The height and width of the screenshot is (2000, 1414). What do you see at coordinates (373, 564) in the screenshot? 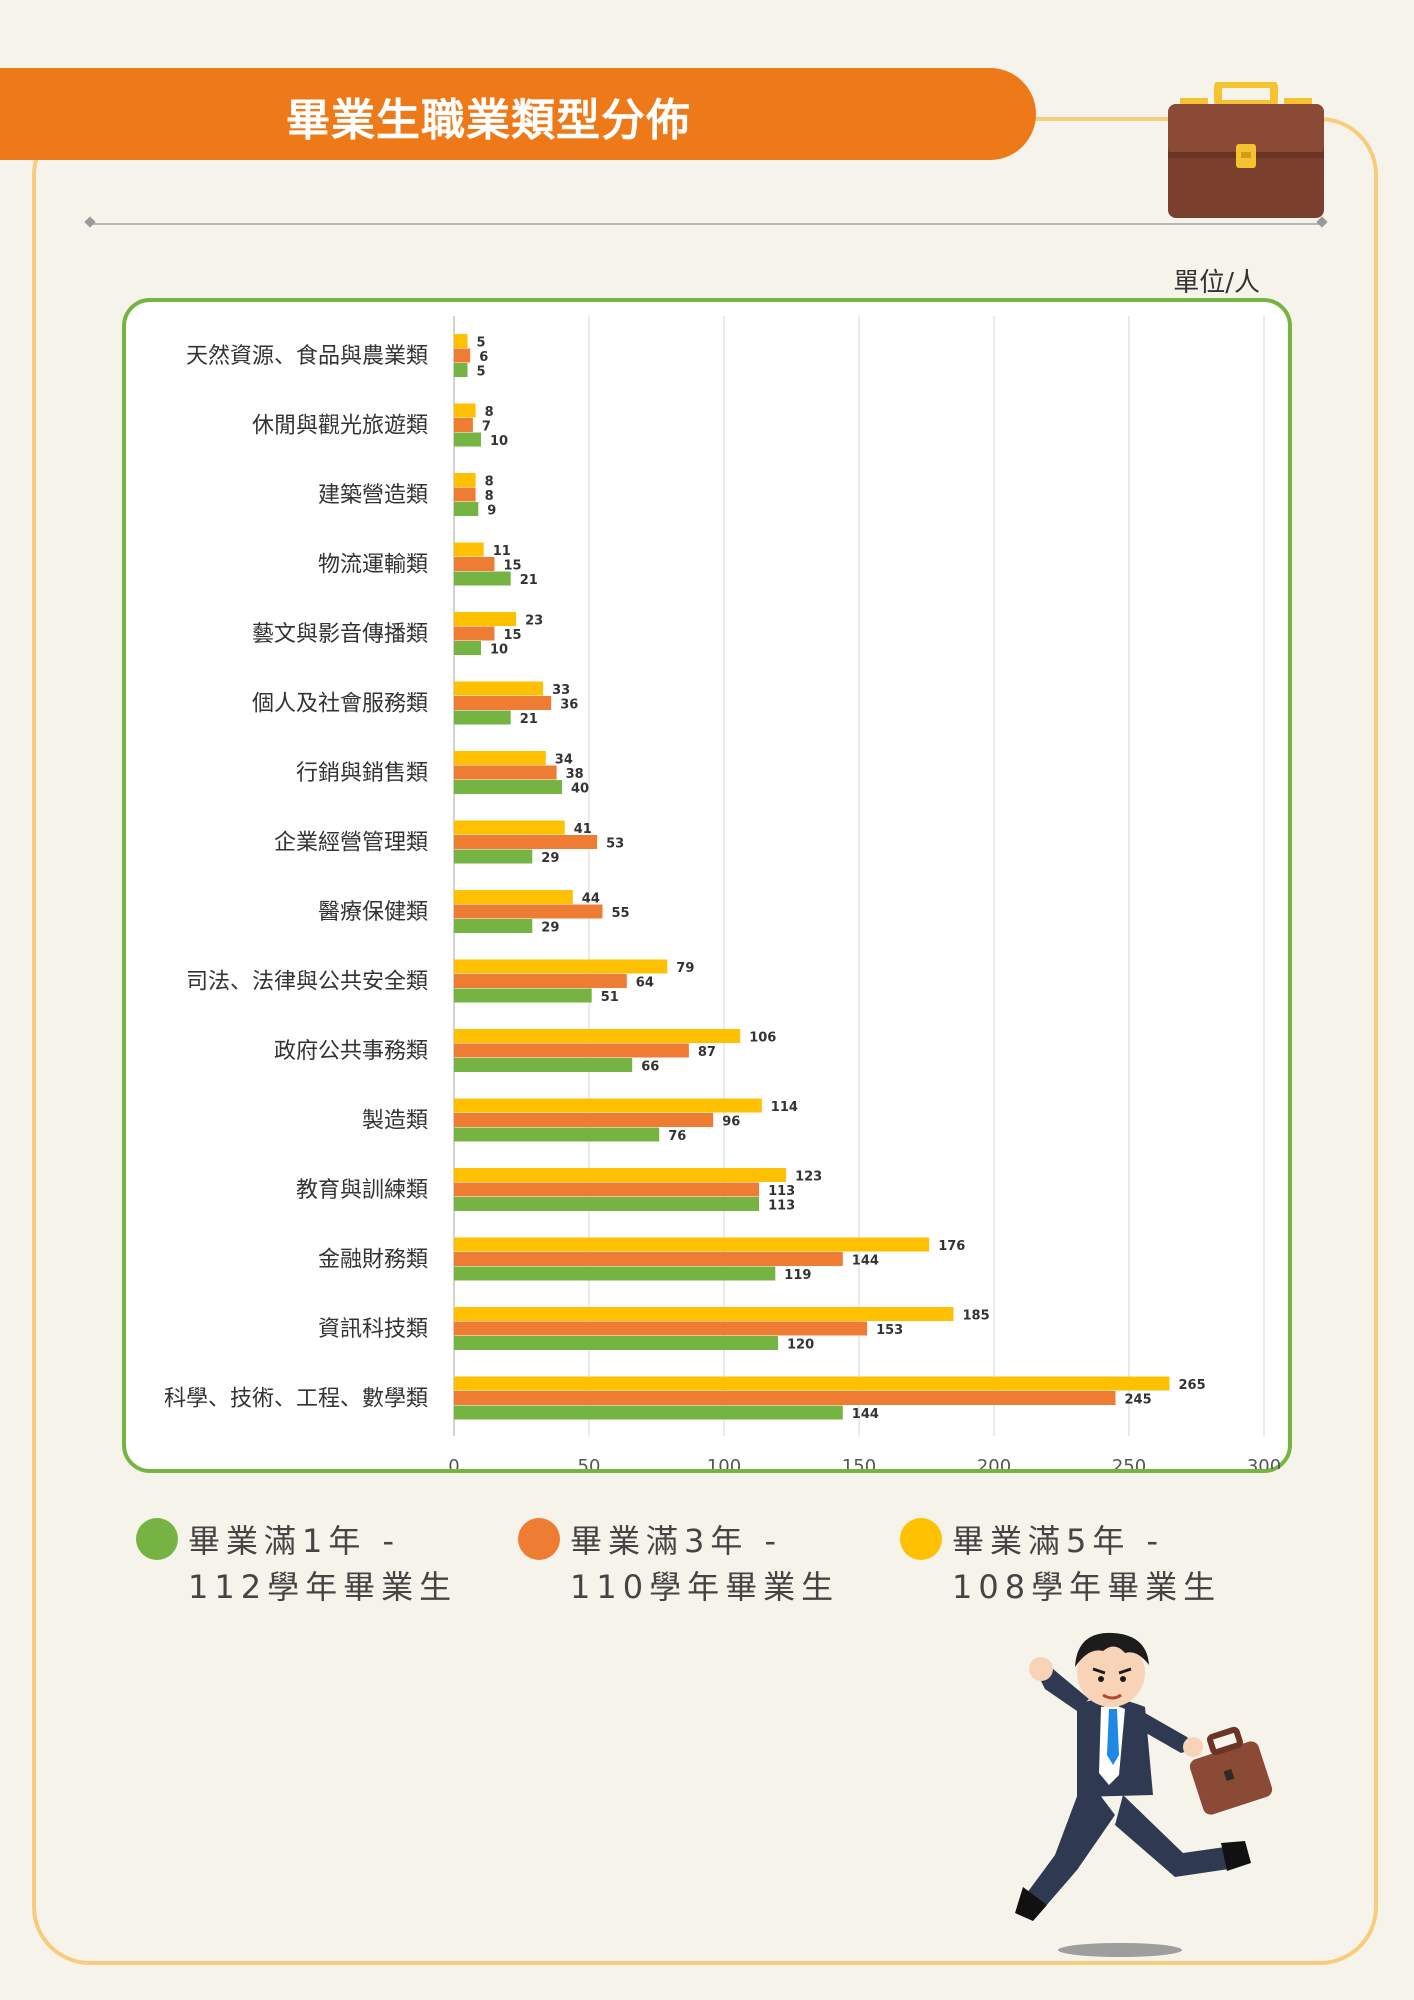
I see `category-label: 物流運輸類` at bounding box center [373, 564].